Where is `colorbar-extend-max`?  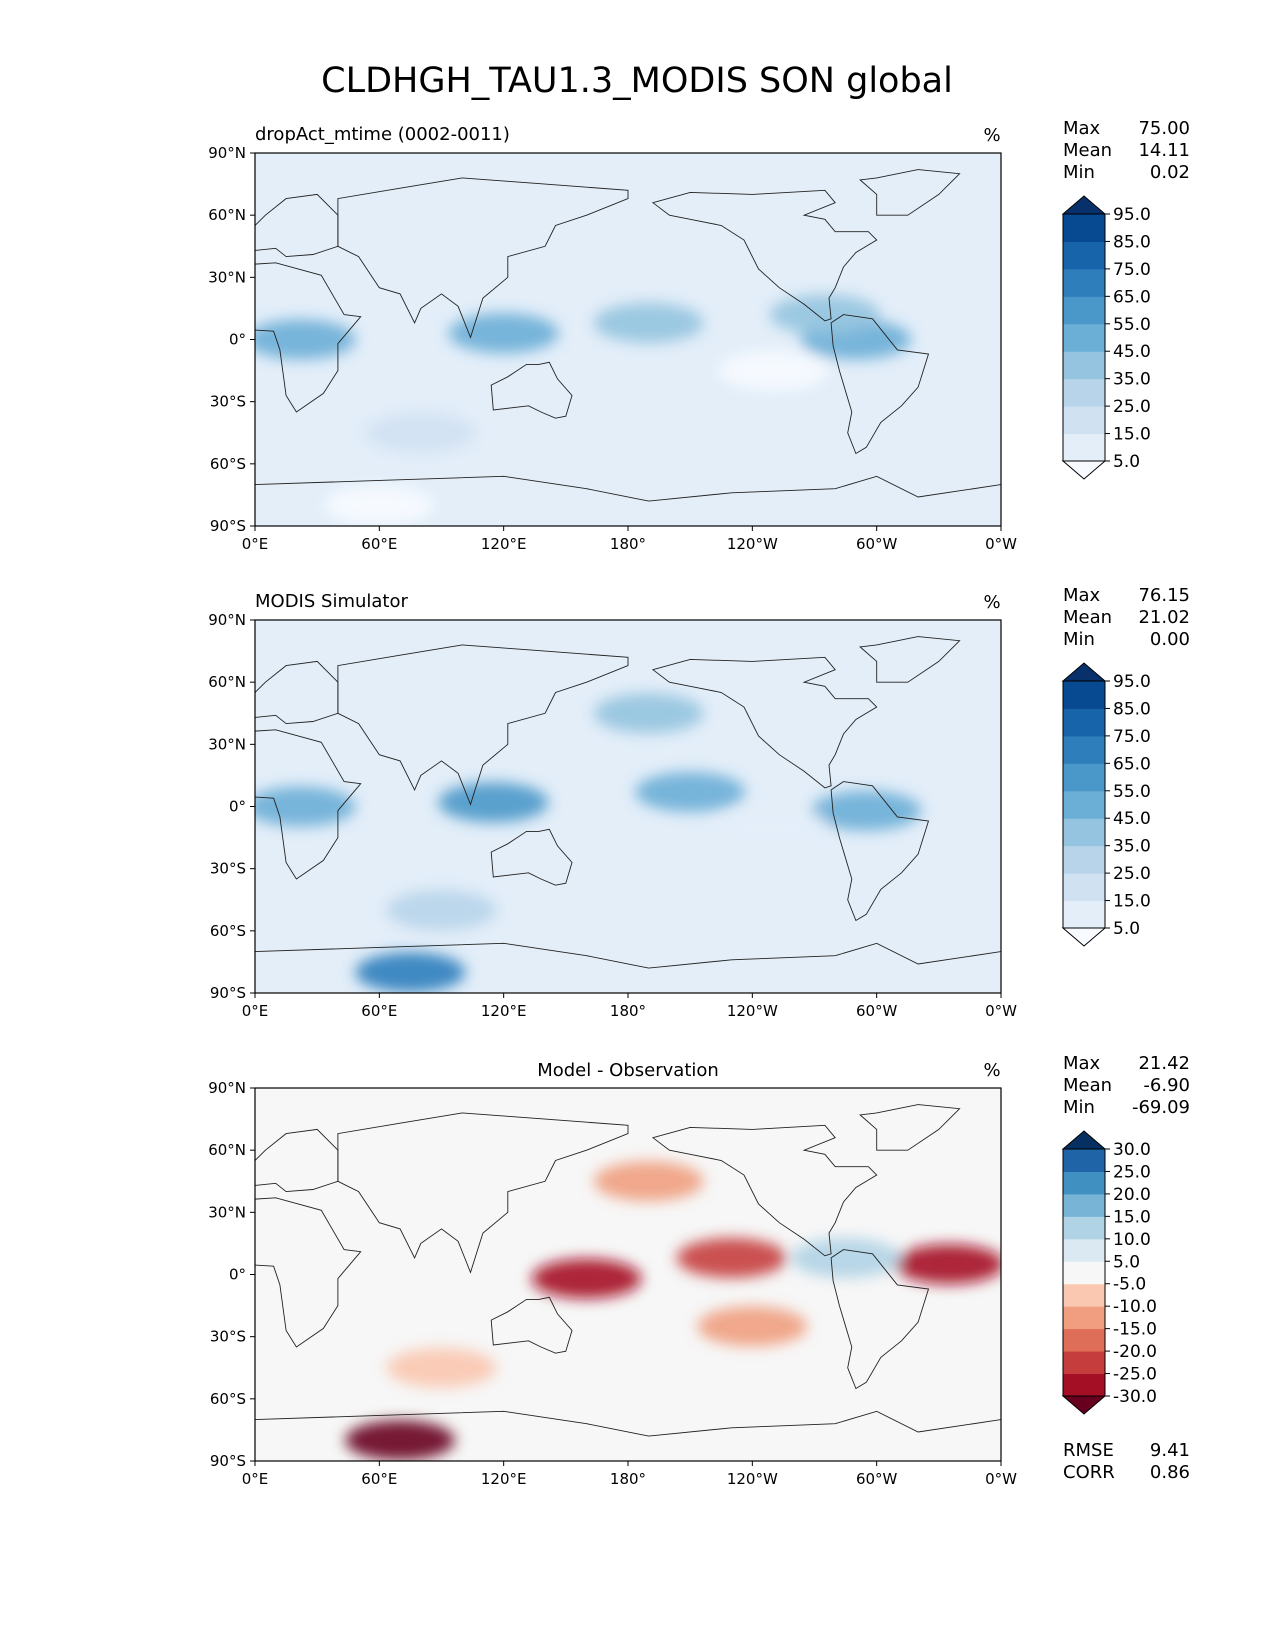 colorbar-extend-max is located at coordinates (1084, 672).